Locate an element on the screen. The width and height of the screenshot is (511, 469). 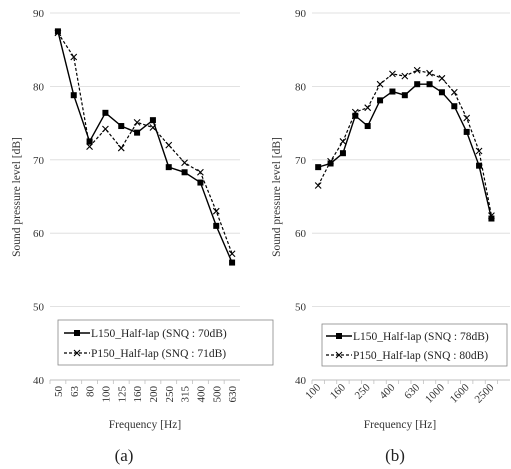
x-tick-label: 630 is located at coordinates (233, 394).